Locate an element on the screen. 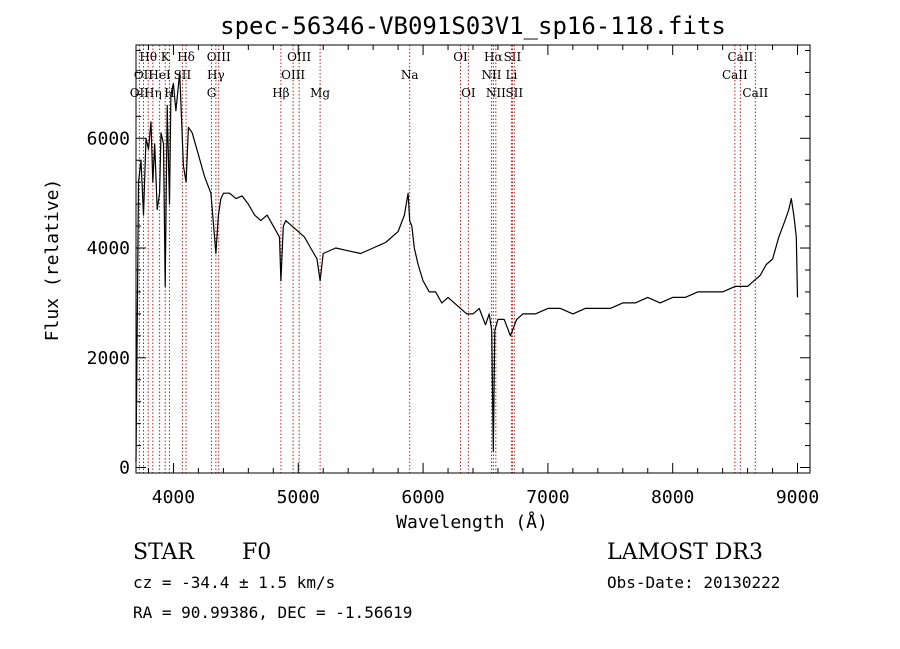 This screenshot has height=649, width=900. line-label-19: Hα is located at coordinates (493, 57).